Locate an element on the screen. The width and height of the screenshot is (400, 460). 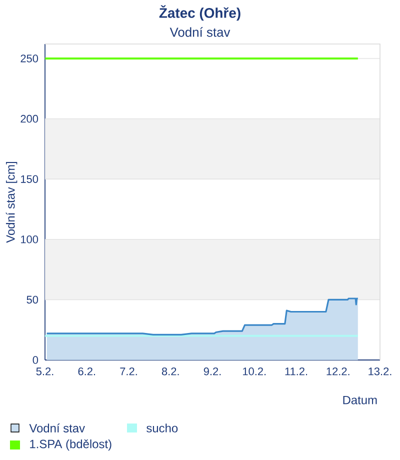
x-tick-label: 5.2. is located at coordinates (45, 372).